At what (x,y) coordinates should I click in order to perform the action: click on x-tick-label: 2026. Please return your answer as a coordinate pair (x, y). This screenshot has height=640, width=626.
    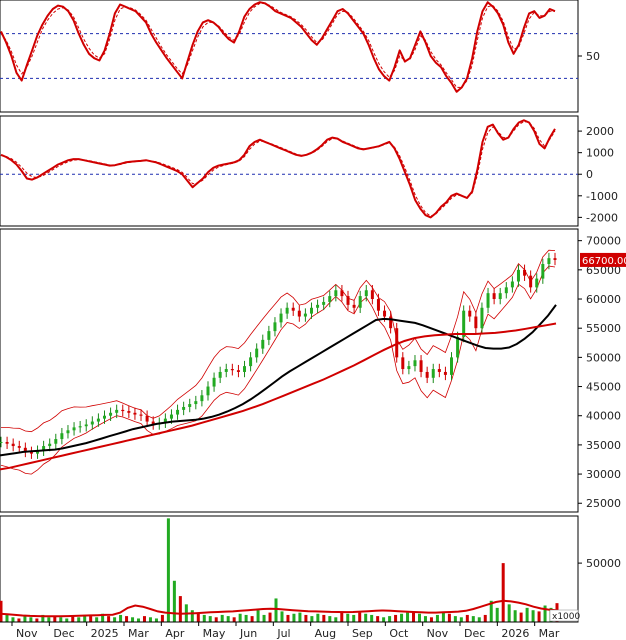
    Looking at the image, I should click on (515, 633).